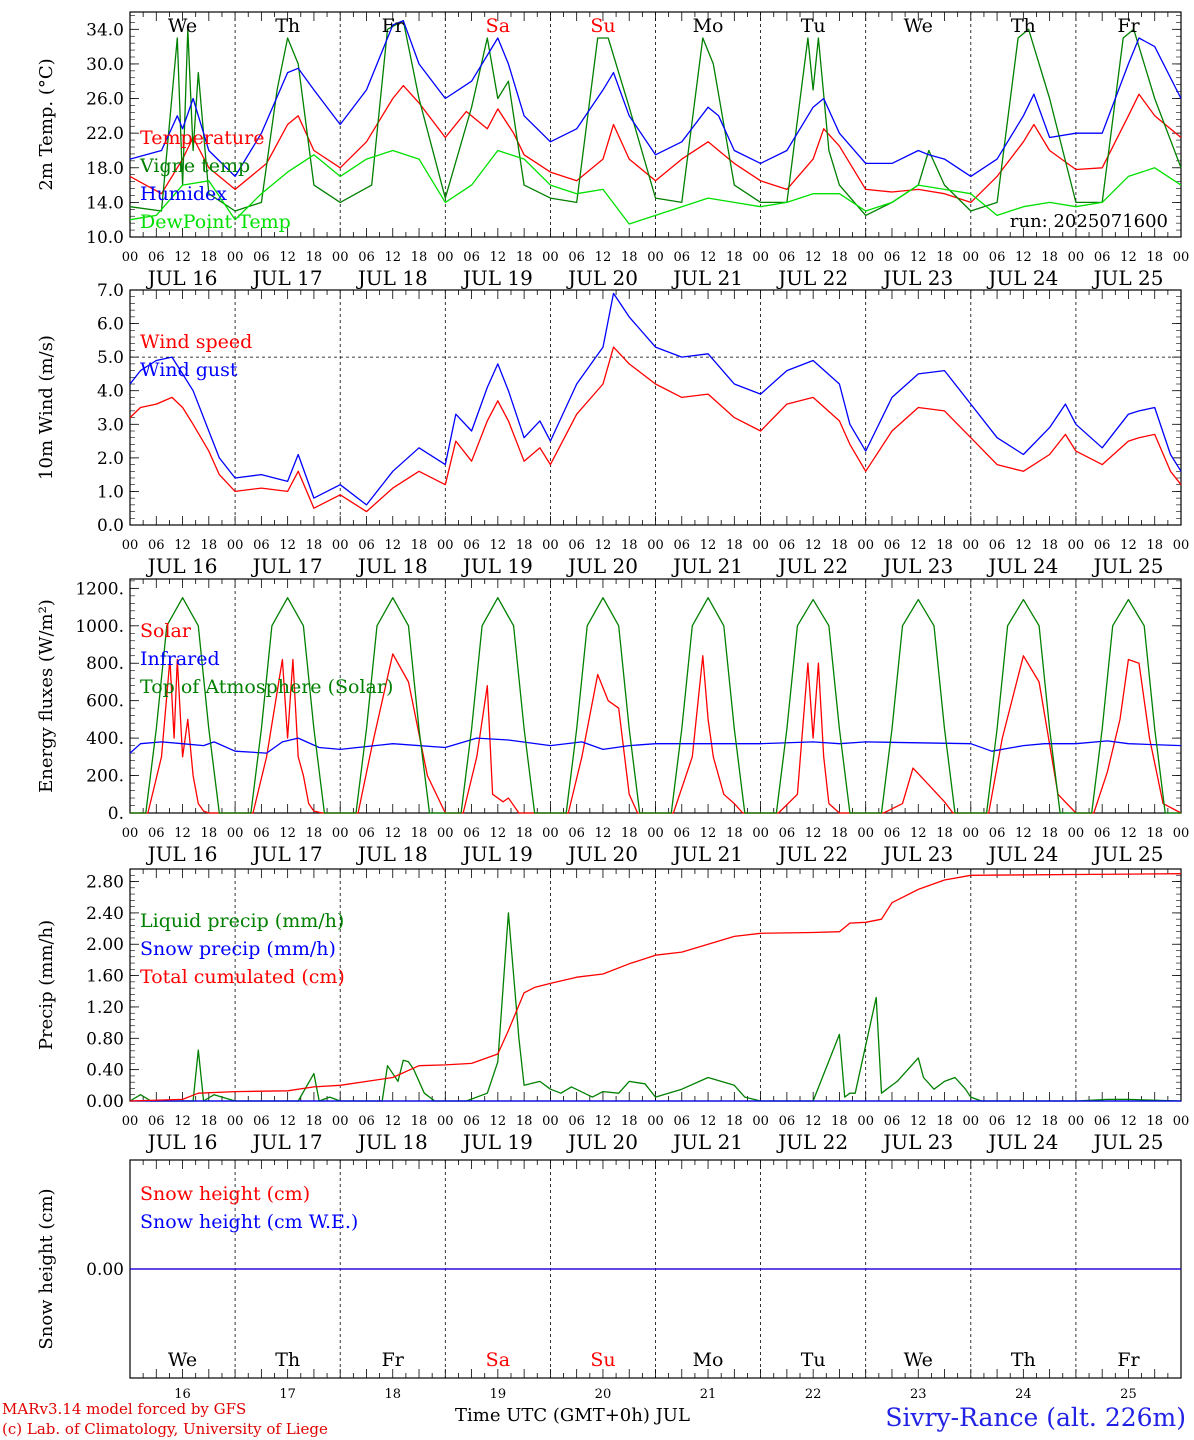  What do you see at coordinates (1023, 26) in the screenshot?
I see `weekday-label: Th` at bounding box center [1023, 26].